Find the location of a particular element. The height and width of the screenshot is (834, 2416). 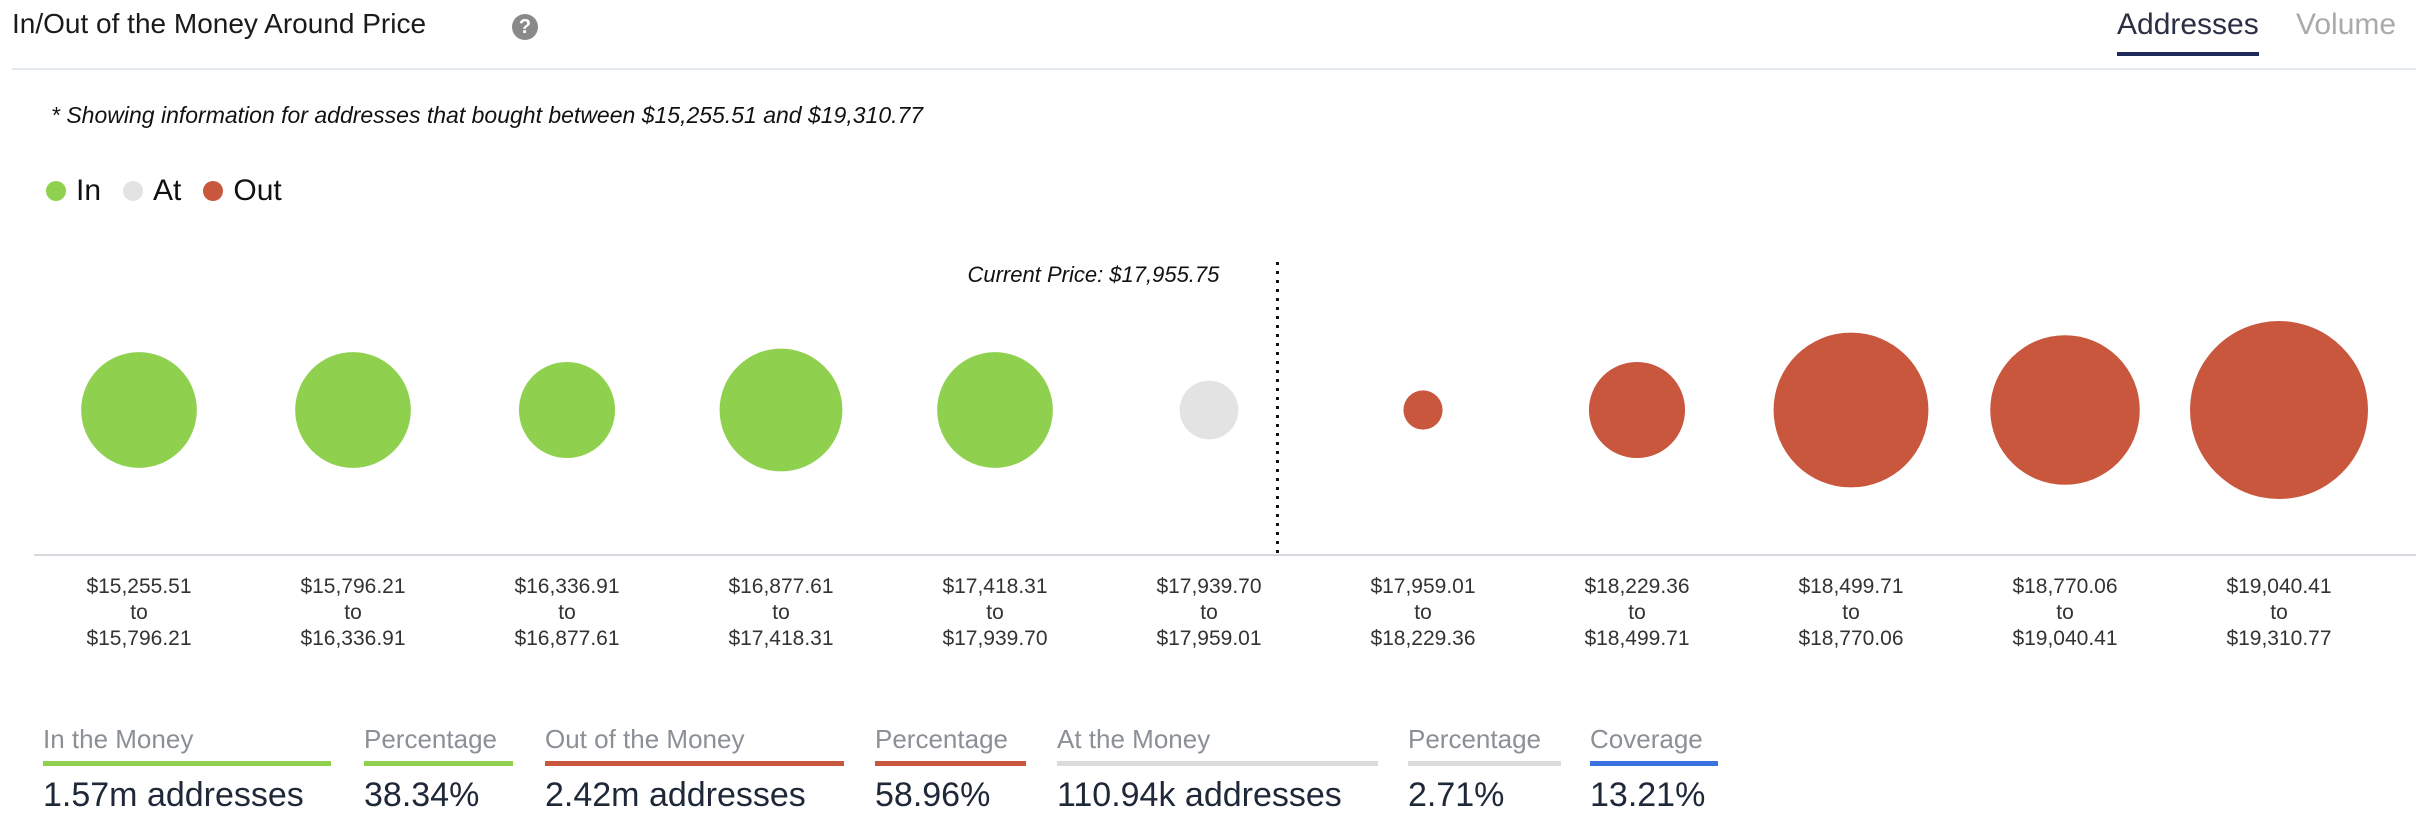

range-label: $17,939.70 to $17,959.01 is located at coordinates (1209, 613).